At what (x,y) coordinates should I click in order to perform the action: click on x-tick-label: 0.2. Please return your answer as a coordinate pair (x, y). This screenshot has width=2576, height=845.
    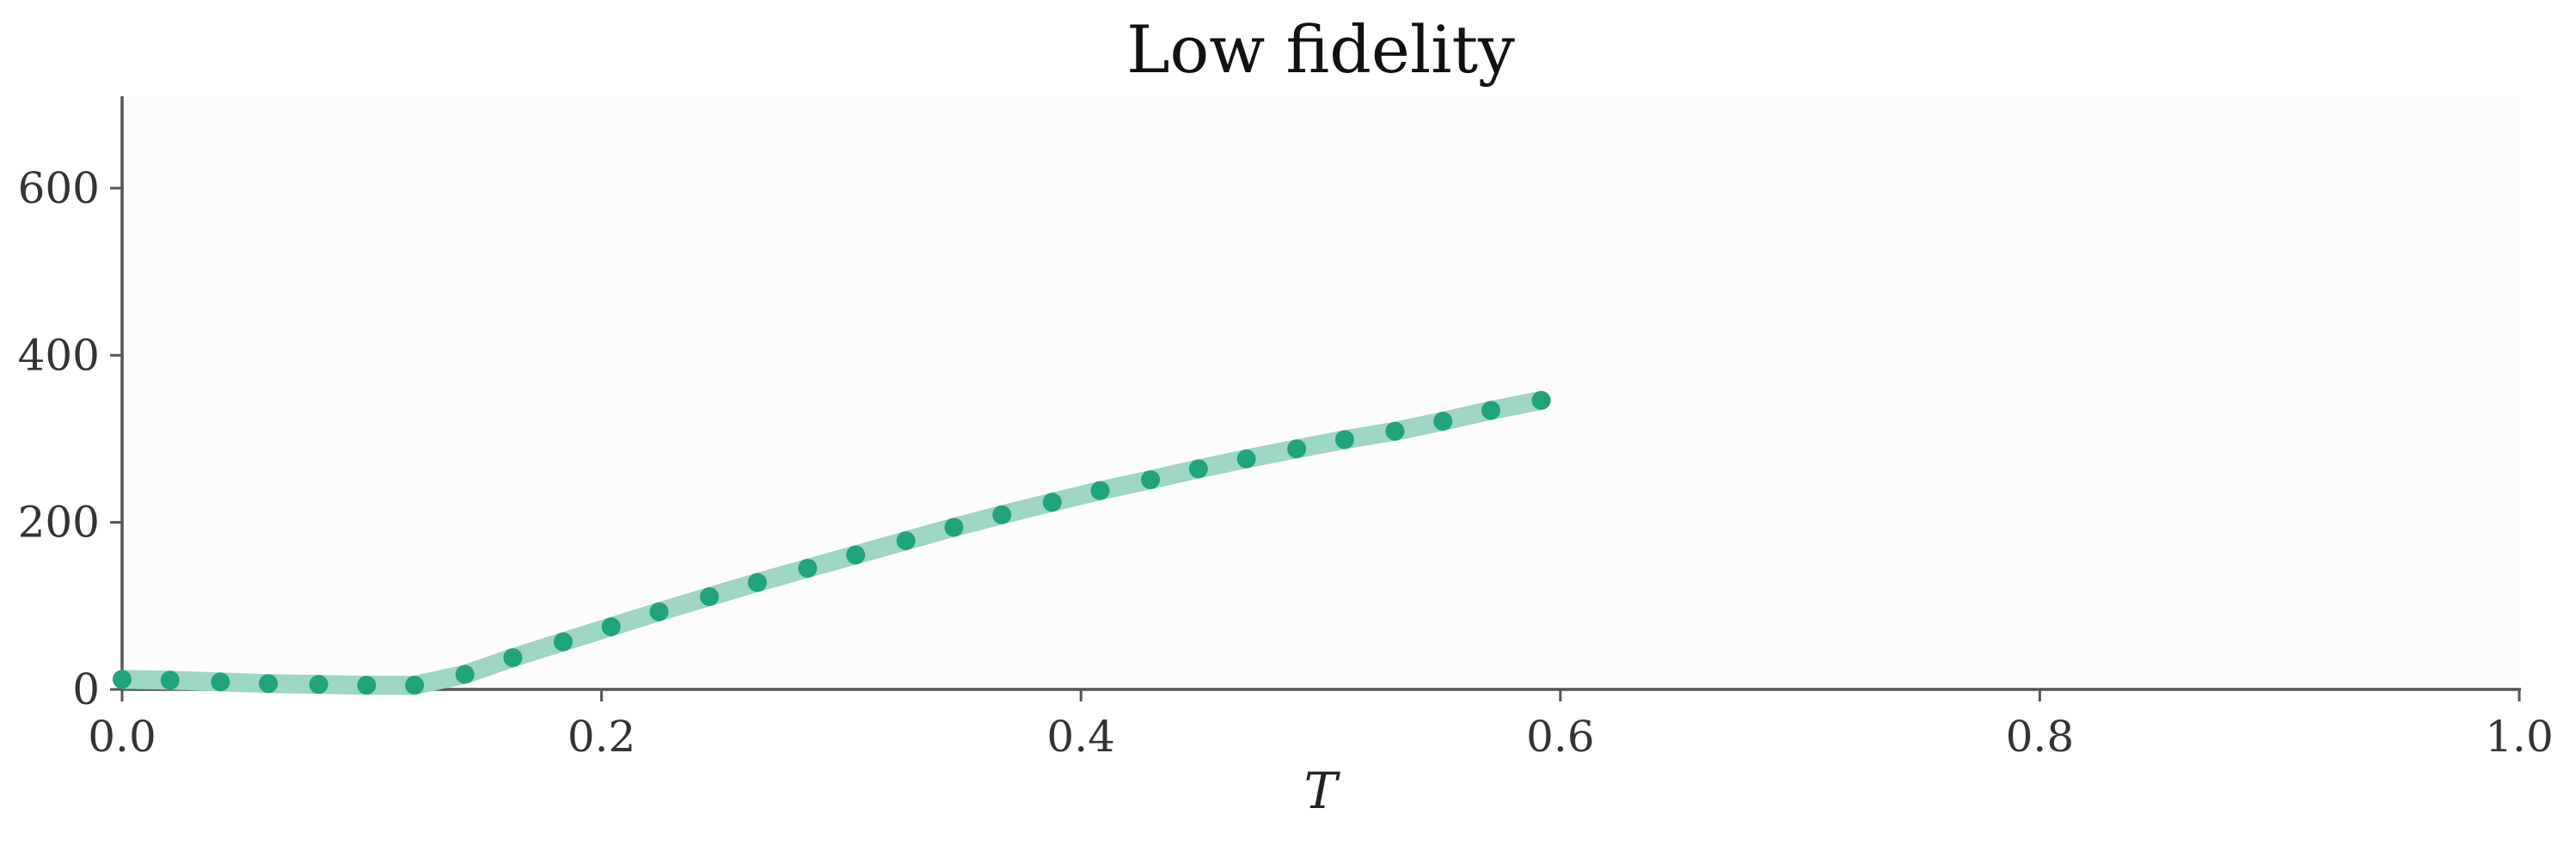
    Looking at the image, I should click on (601, 737).